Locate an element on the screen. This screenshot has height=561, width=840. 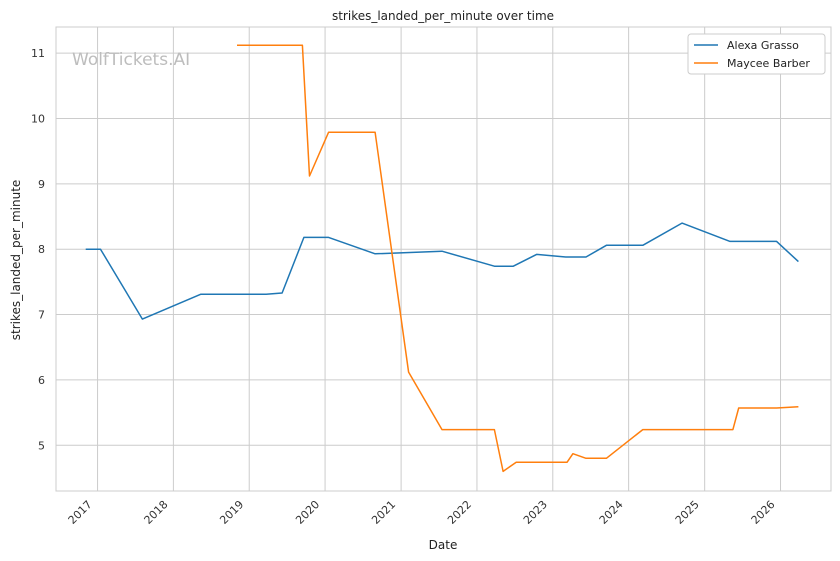
x-axis-label: Date is located at coordinates (443, 545).